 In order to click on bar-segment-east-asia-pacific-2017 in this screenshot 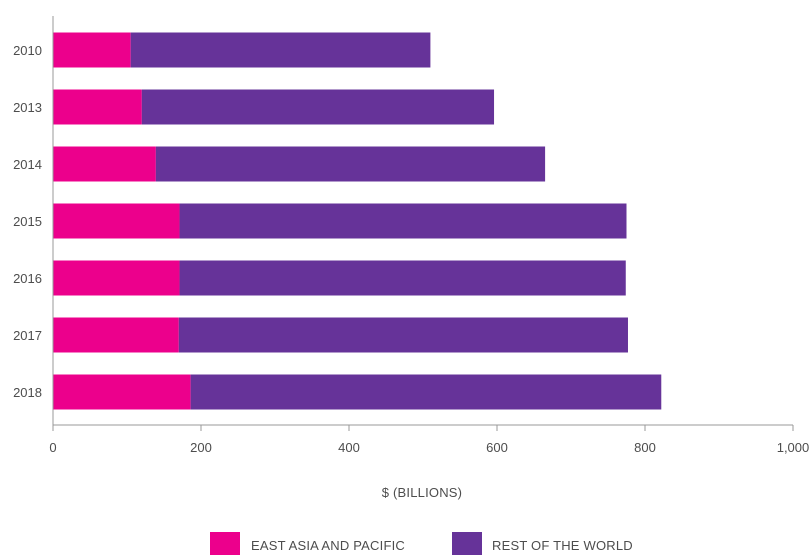, I will do `click(116, 335)`.